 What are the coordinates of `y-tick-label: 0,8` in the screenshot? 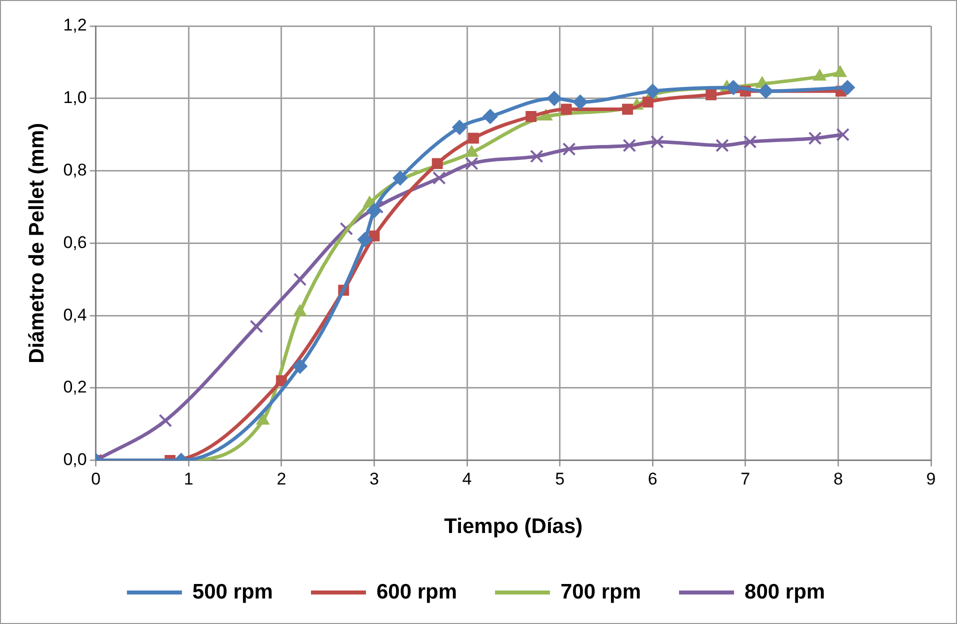 It's located at (75, 170).